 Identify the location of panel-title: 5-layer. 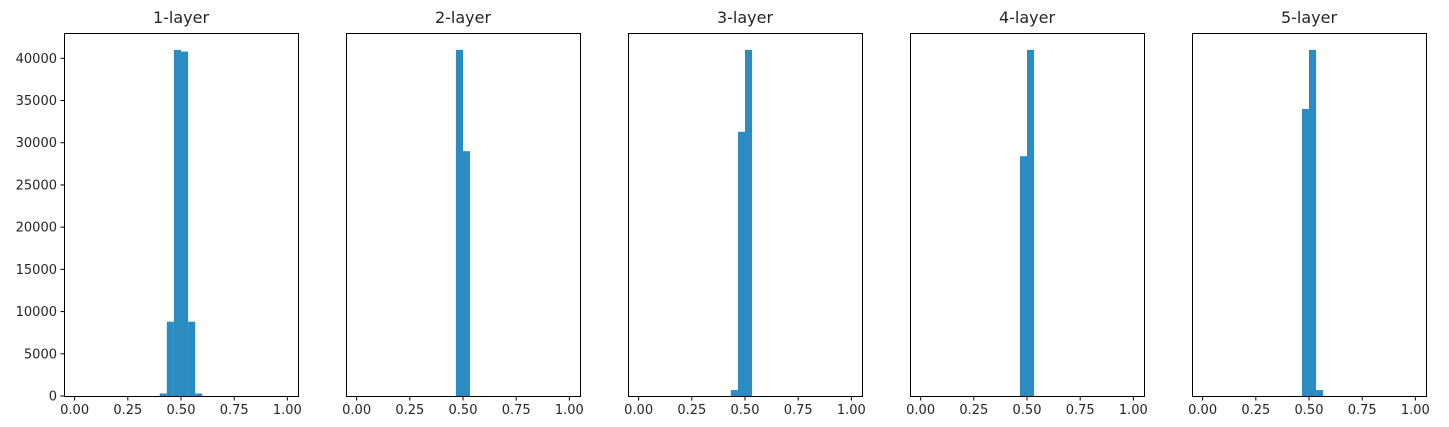
(1309, 17).